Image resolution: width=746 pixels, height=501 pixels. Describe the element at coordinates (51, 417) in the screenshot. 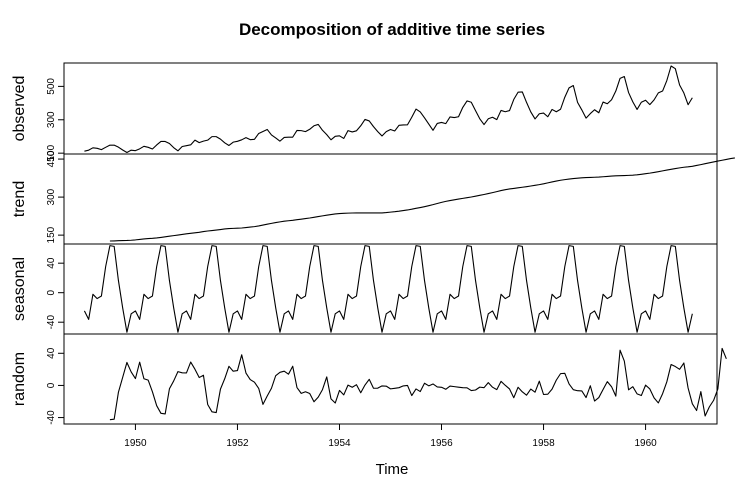

I see `random-ytick-label: -40` at that location.